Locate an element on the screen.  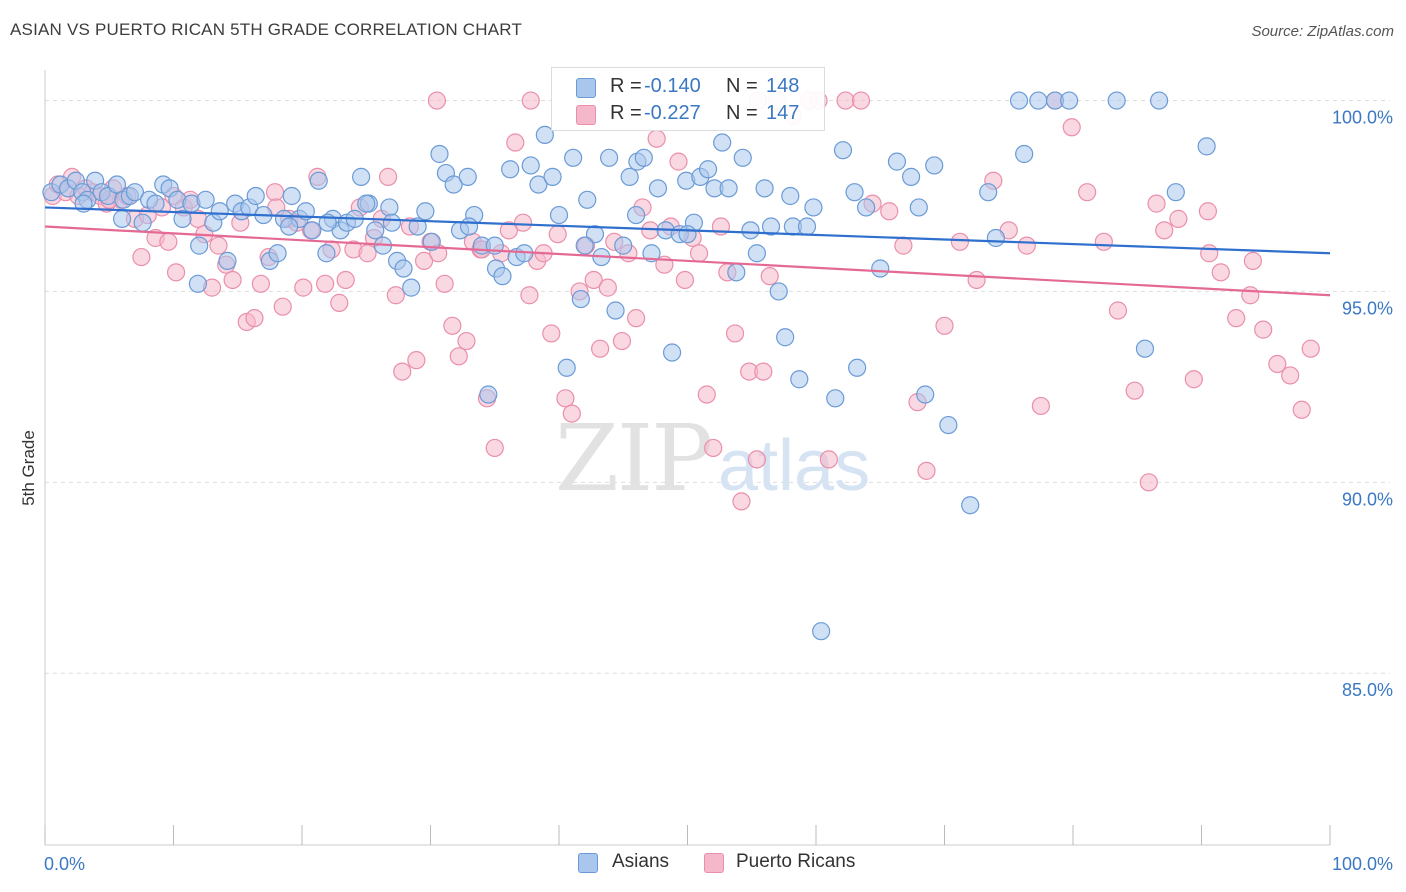
y-tick-label: 90.0% is located at coordinates (1367, 499).